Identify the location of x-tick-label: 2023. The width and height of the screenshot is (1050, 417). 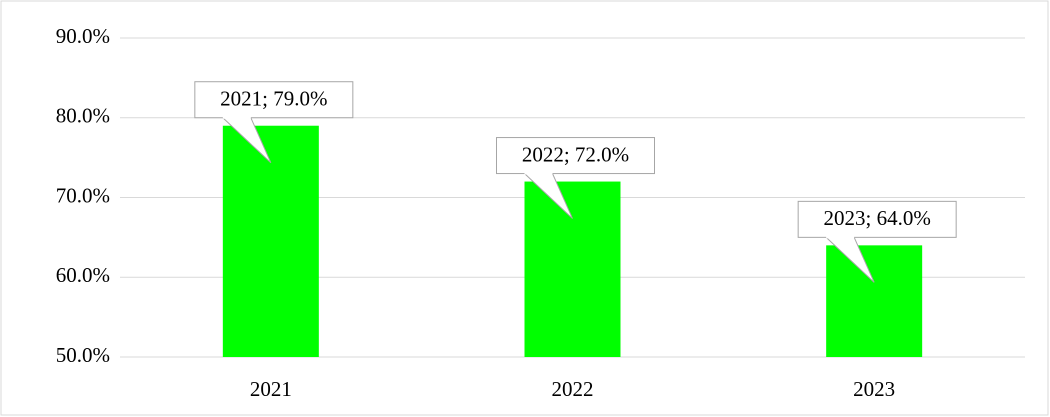
(874, 389).